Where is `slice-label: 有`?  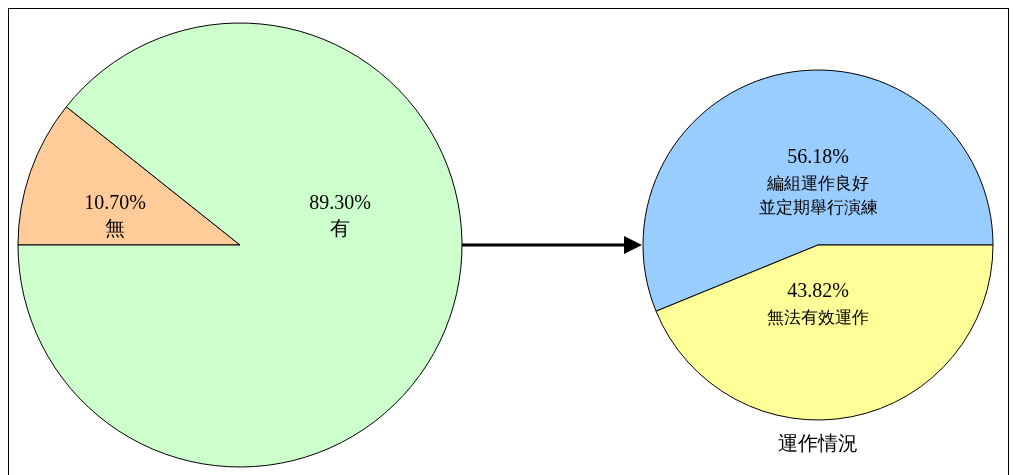 slice-label: 有 is located at coordinates (340, 228).